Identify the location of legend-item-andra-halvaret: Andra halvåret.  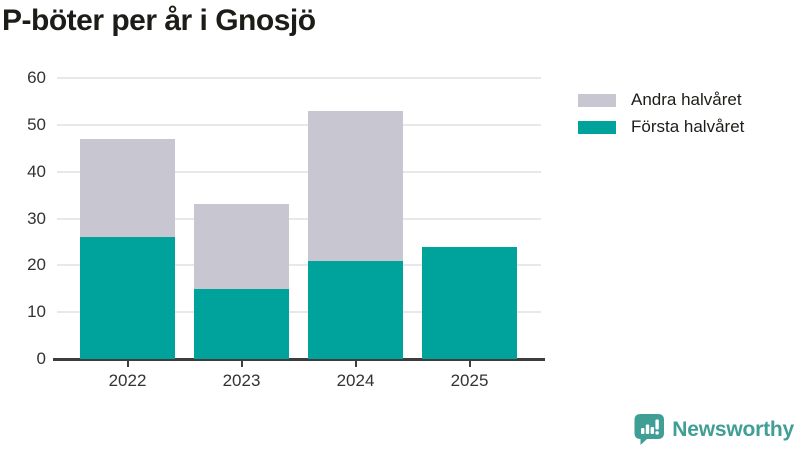
(661, 100).